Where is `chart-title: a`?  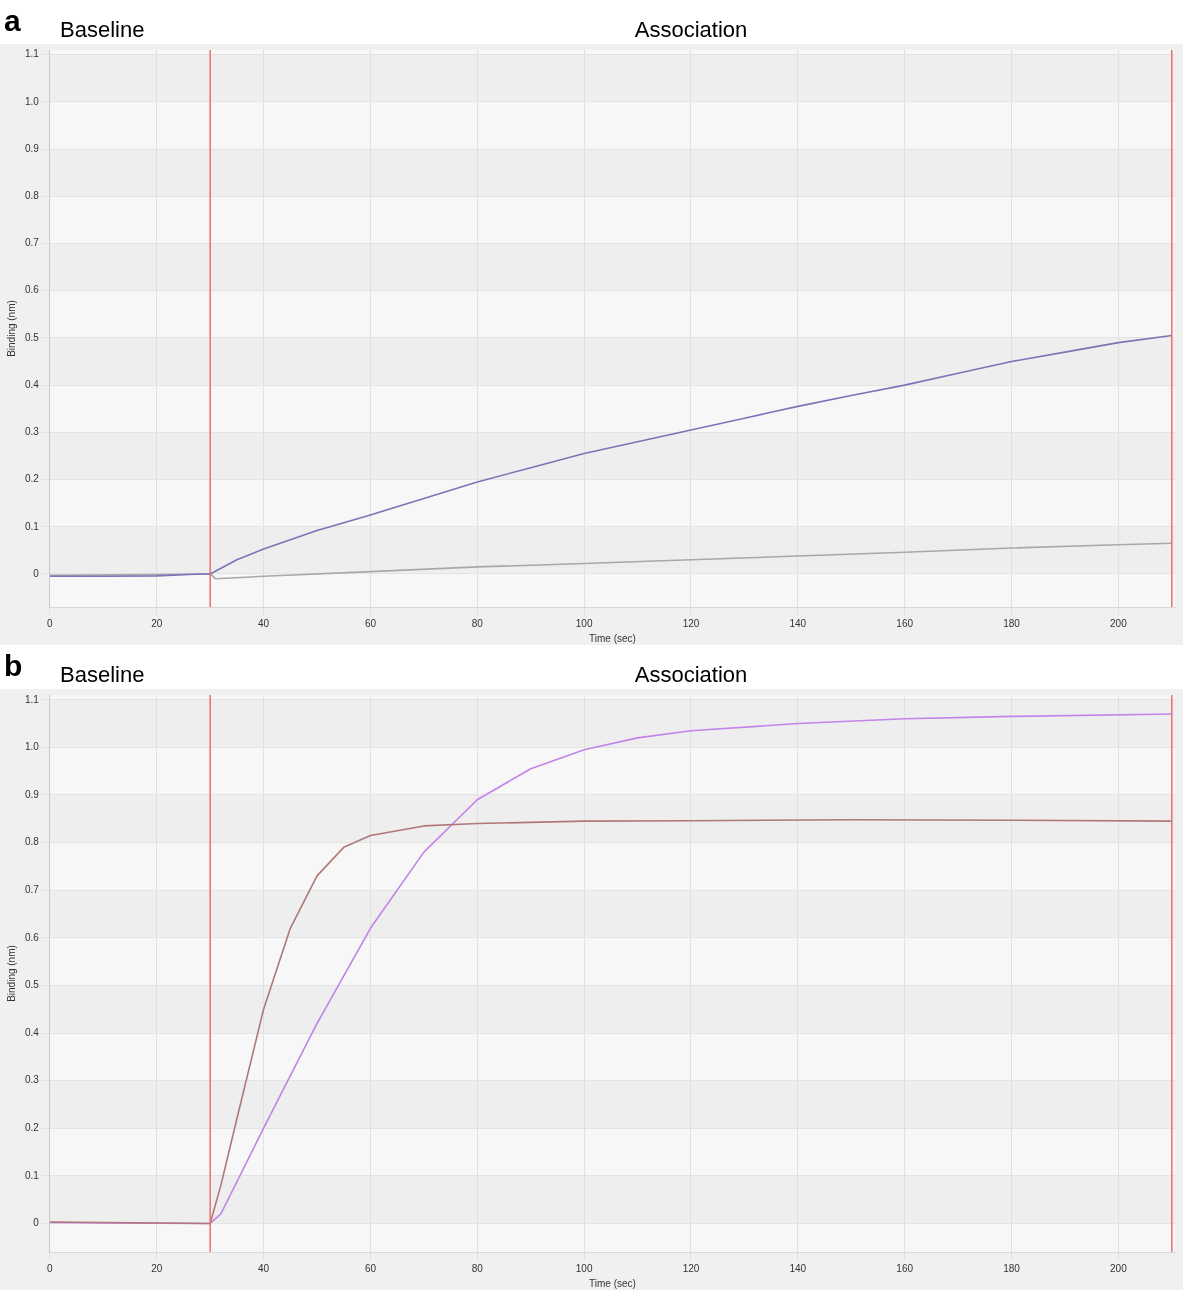
chart-title: a is located at coordinates (12, 21).